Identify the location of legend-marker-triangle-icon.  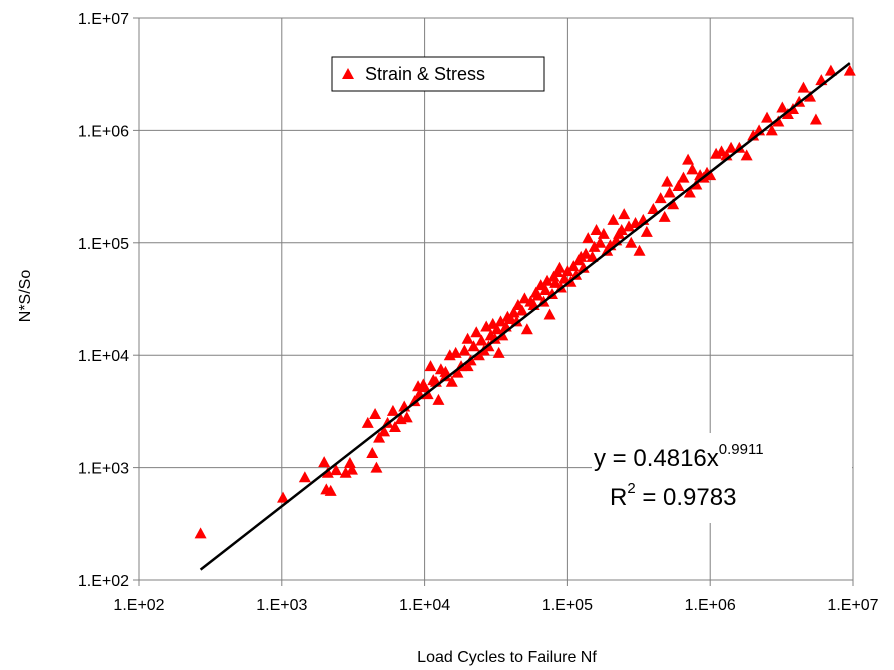
(348, 73).